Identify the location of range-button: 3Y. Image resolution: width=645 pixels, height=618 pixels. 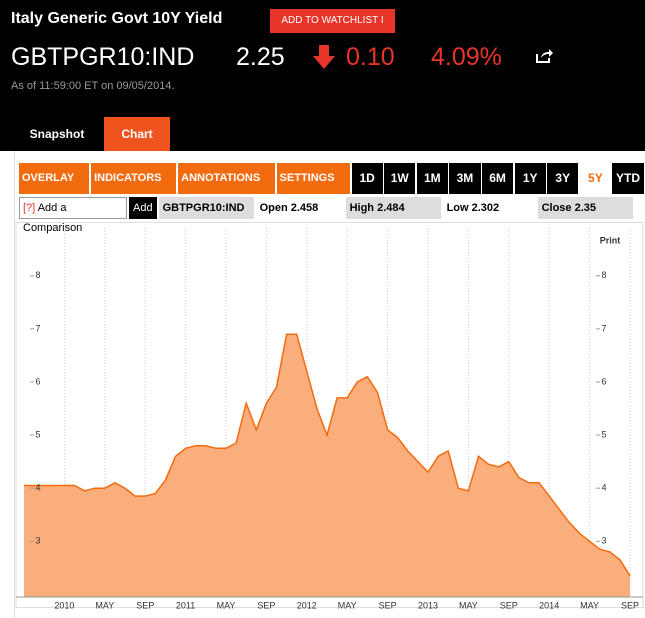
(563, 178).